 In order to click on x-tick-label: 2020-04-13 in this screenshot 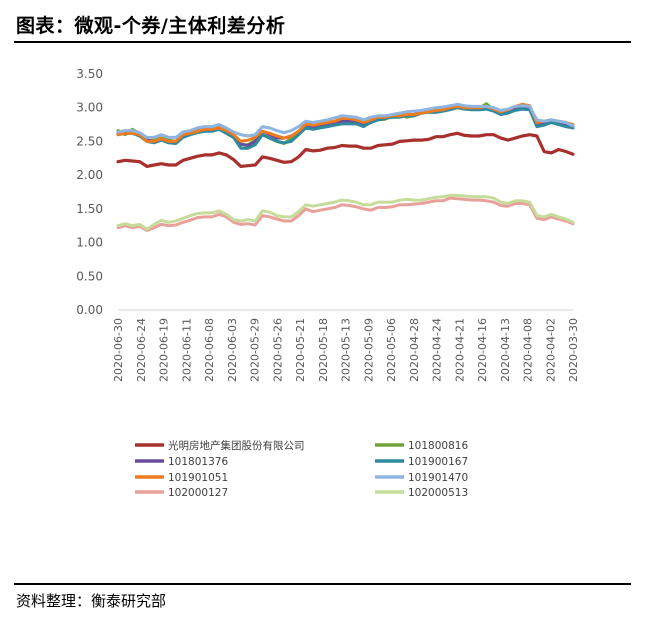, I will do `click(505, 350)`.